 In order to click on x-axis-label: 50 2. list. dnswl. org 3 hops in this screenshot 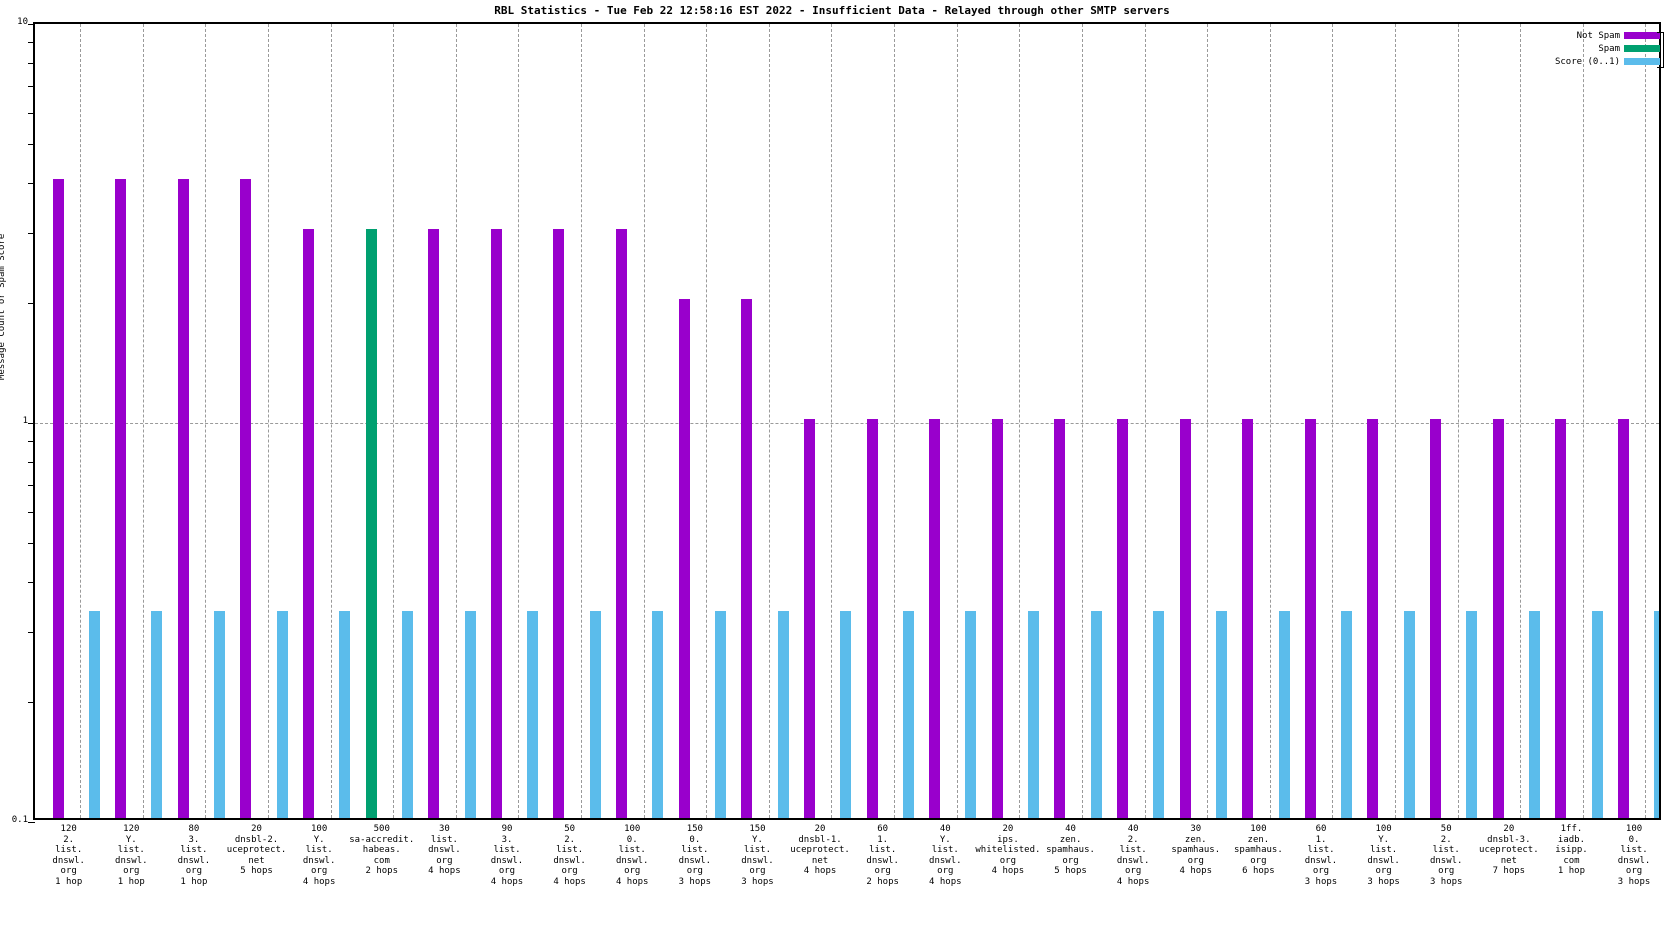, I will do `click(1446, 855)`.